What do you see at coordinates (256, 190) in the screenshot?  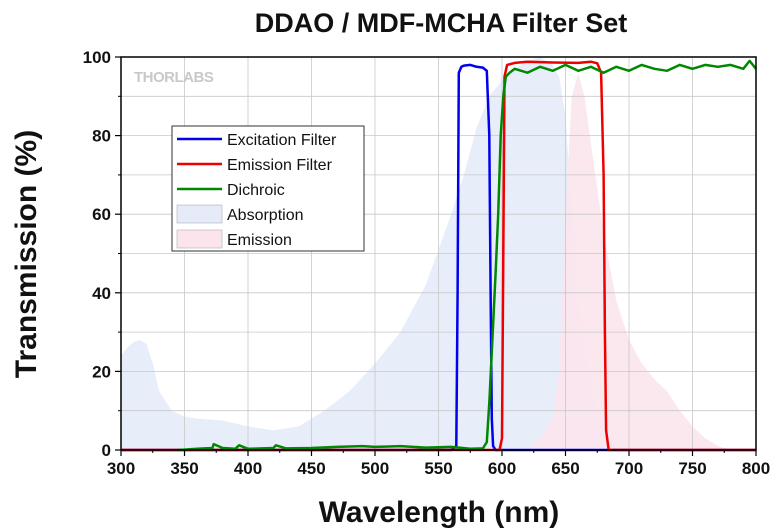 I see `legend-label: Dichroic` at bounding box center [256, 190].